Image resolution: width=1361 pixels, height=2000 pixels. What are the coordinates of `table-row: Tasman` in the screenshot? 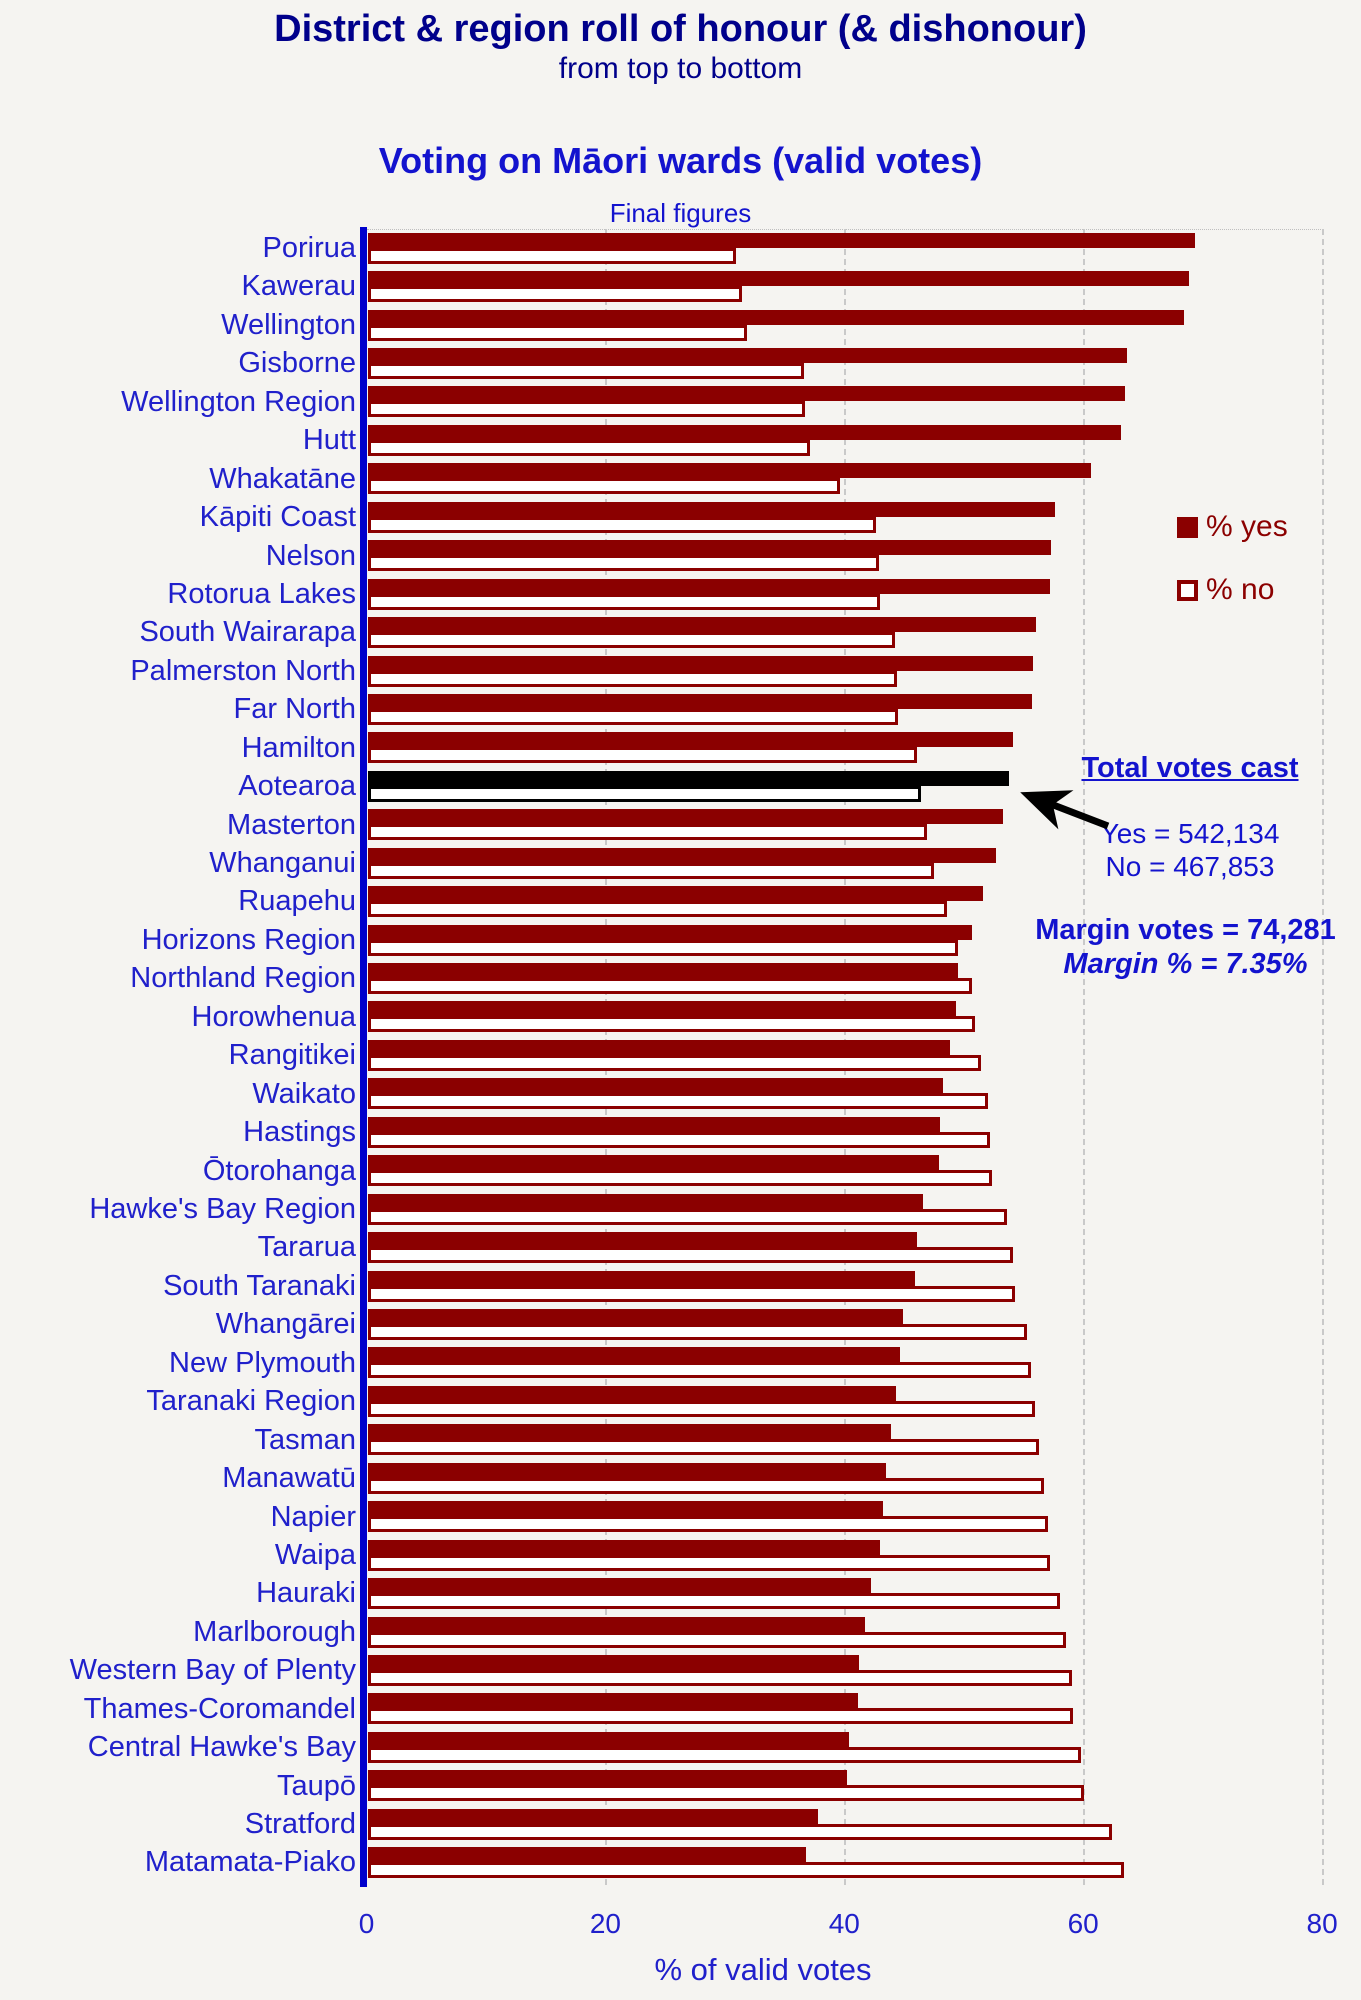 It's located at (680, 1440).